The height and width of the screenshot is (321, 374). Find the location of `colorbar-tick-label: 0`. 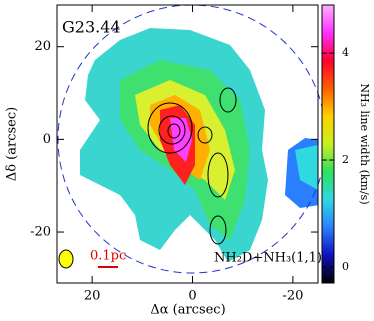

colorbar-tick-label: 0 is located at coordinates (345, 266).